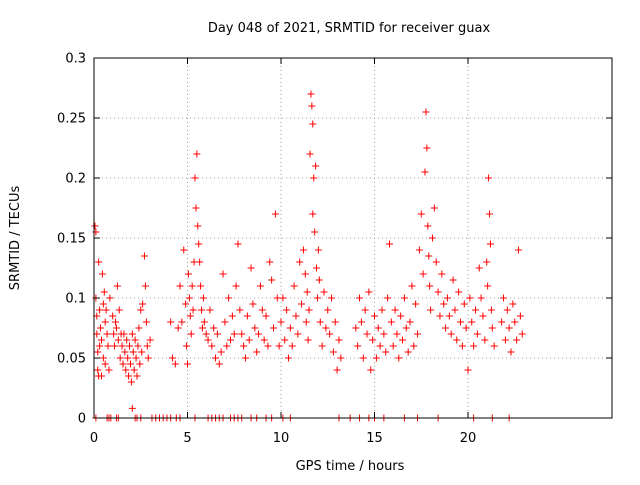  Describe the element at coordinates (281, 438) in the screenshot. I see `x-tick-label: 10` at that location.